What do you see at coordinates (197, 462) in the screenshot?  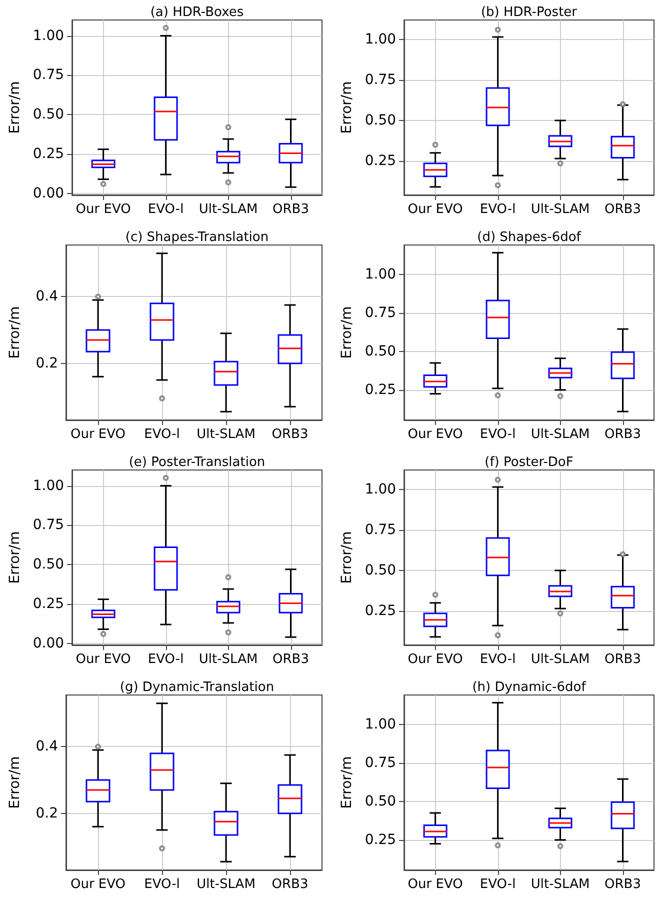 I see `chart-title: (e) Poster-Translation` at bounding box center [197, 462].